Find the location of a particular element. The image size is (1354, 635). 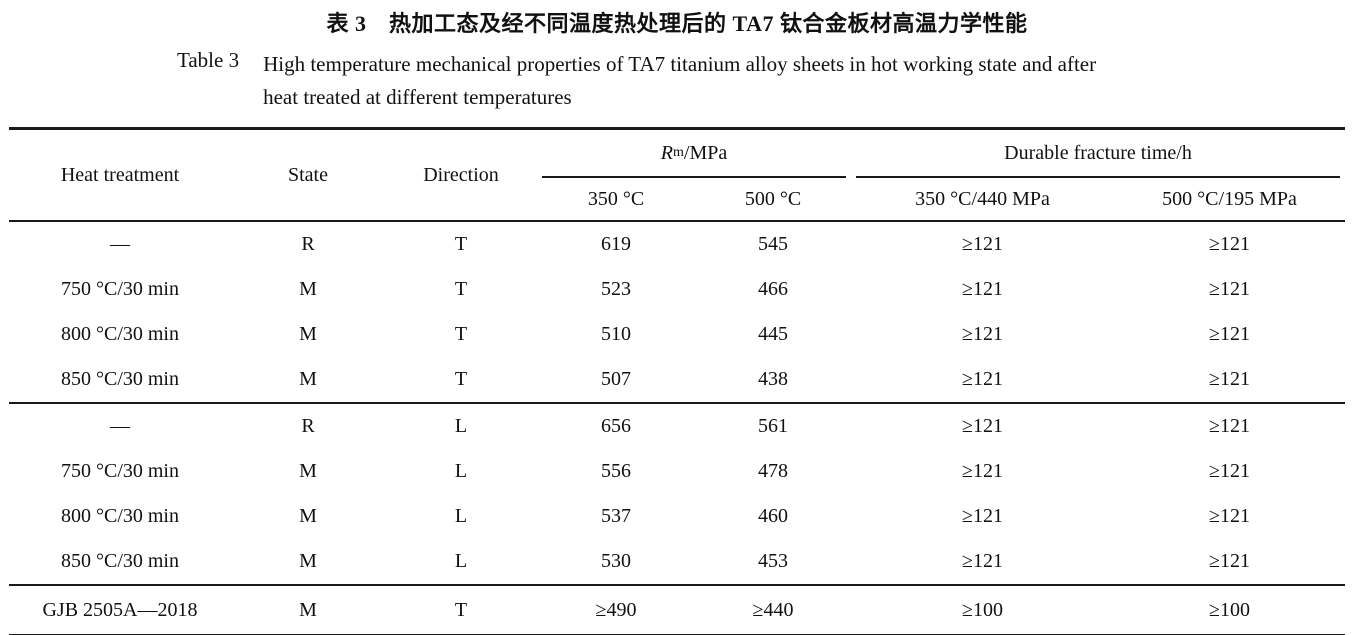

cell-rm-350: 656 is located at coordinates (616, 426).